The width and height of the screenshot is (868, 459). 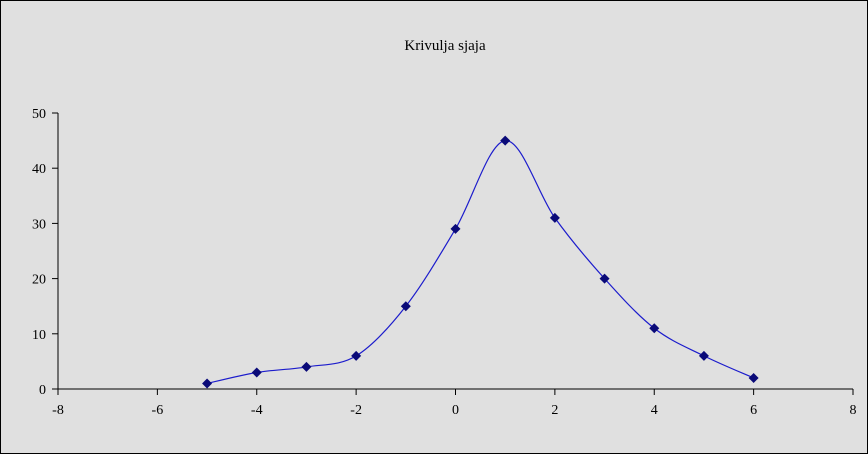 What do you see at coordinates (39, 280) in the screenshot?
I see `y-tick-label: 20` at bounding box center [39, 280].